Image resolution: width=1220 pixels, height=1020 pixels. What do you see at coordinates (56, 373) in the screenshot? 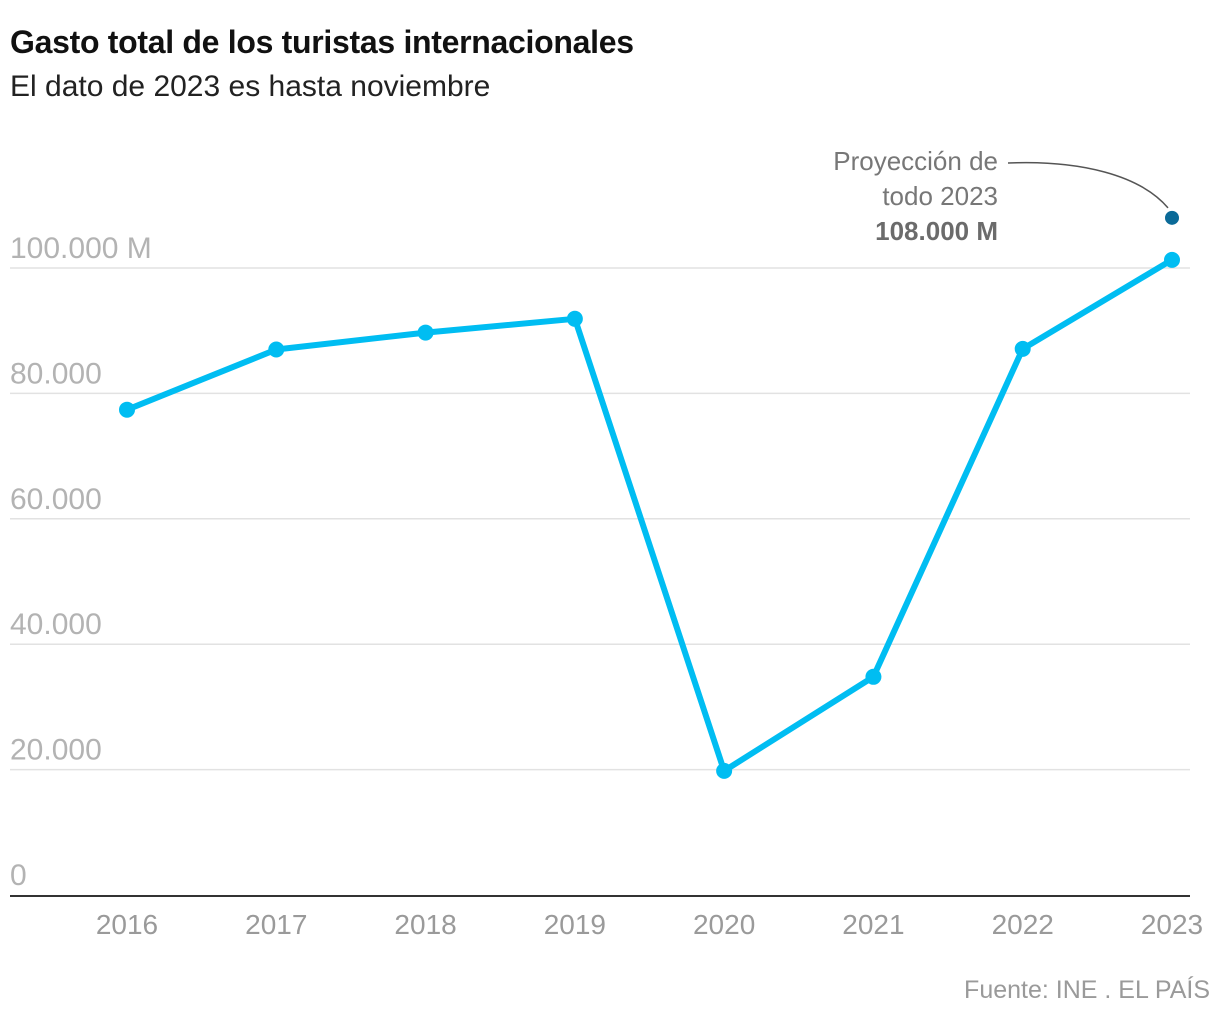
I see `y-tick-label: 80.000` at bounding box center [56, 373].